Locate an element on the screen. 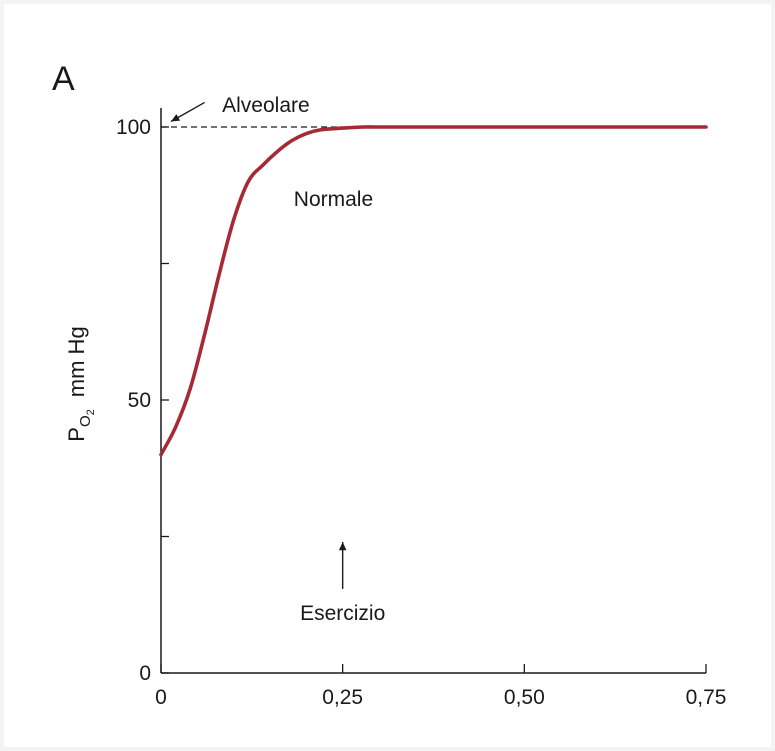 The width and height of the screenshot is (775, 751). y-tick-label: 0 is located at coordinates (145, 673).